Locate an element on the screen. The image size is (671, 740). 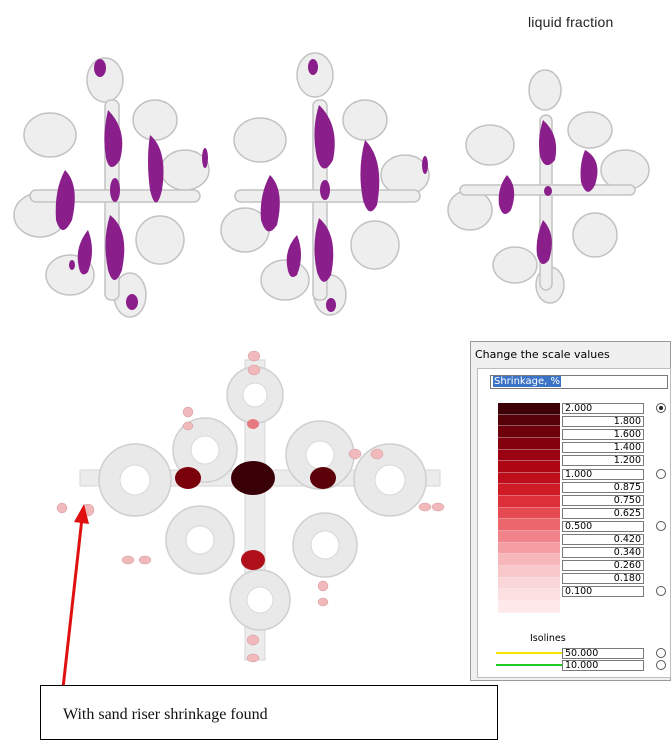
scale-value-input: 0.875 is located at coordinates (603, 487).